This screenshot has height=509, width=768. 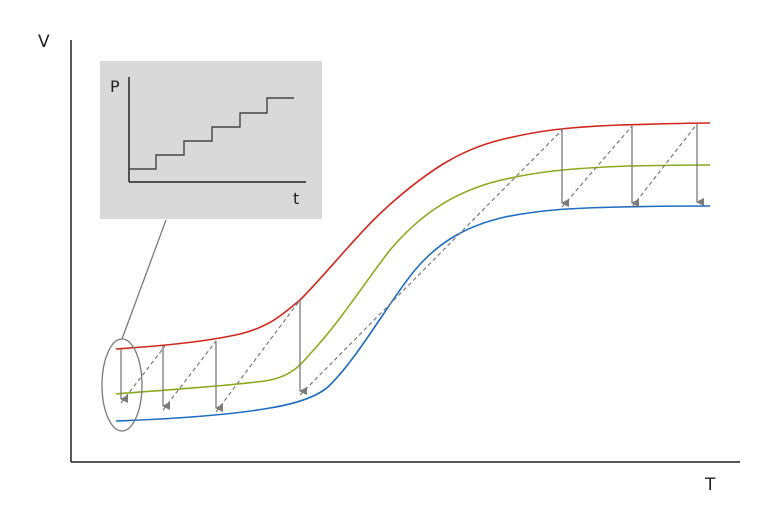 What do you see at coordinates (296, 198) in the screenshot?
I see `inset-x-label: t` at bounding box center [296, 198].